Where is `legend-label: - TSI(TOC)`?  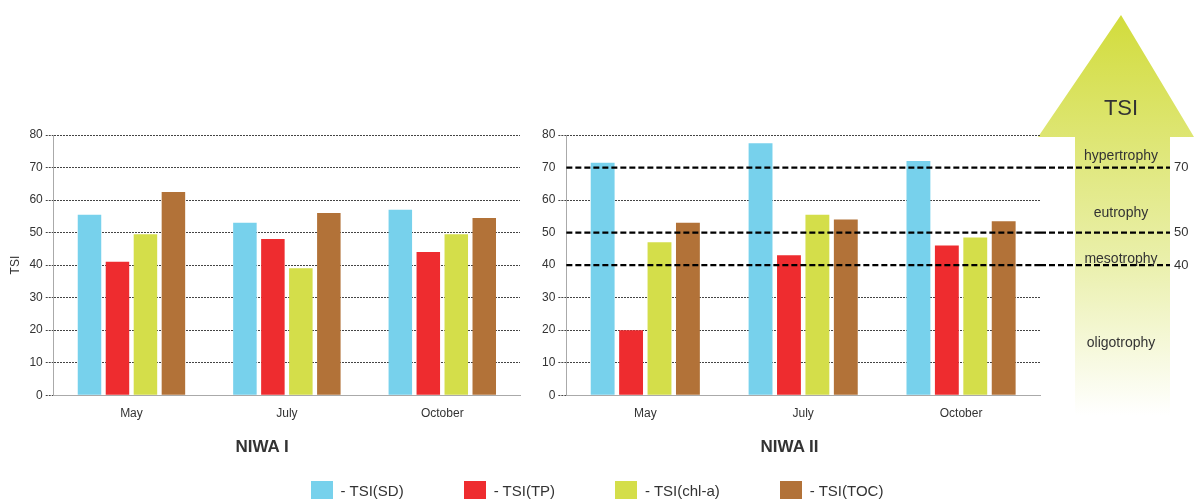
legend-label: - TSI(TOC) is located at coordinates (846, 490).